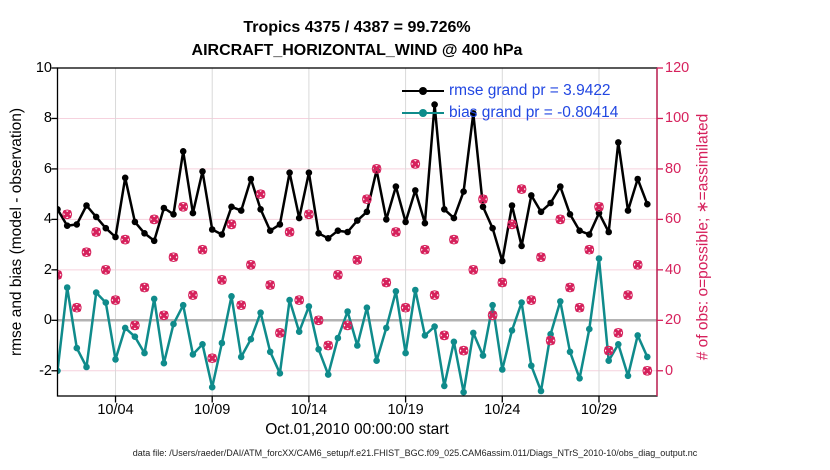  I want to click on y-tick-right: 80, so click(673, 168).